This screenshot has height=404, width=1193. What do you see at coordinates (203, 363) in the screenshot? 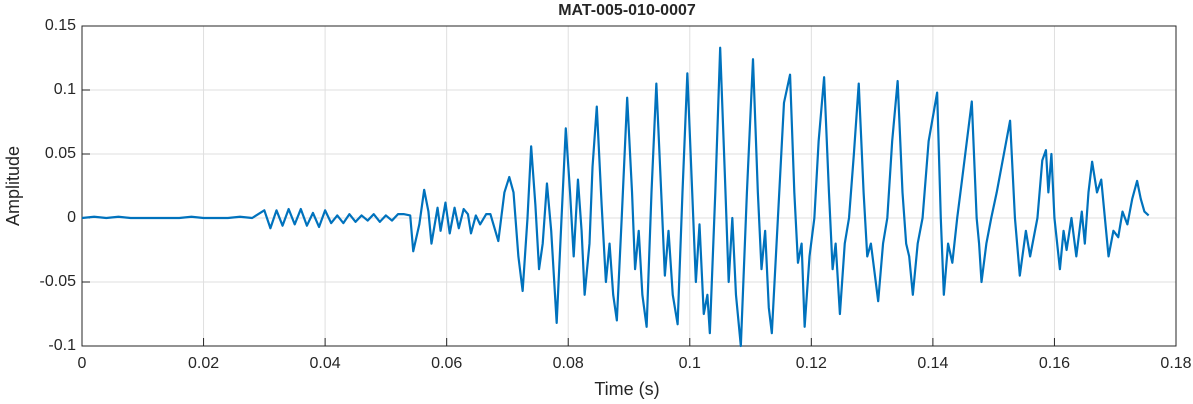
I see `x-tick-label: 0.02` at bounding box center [203, 363].